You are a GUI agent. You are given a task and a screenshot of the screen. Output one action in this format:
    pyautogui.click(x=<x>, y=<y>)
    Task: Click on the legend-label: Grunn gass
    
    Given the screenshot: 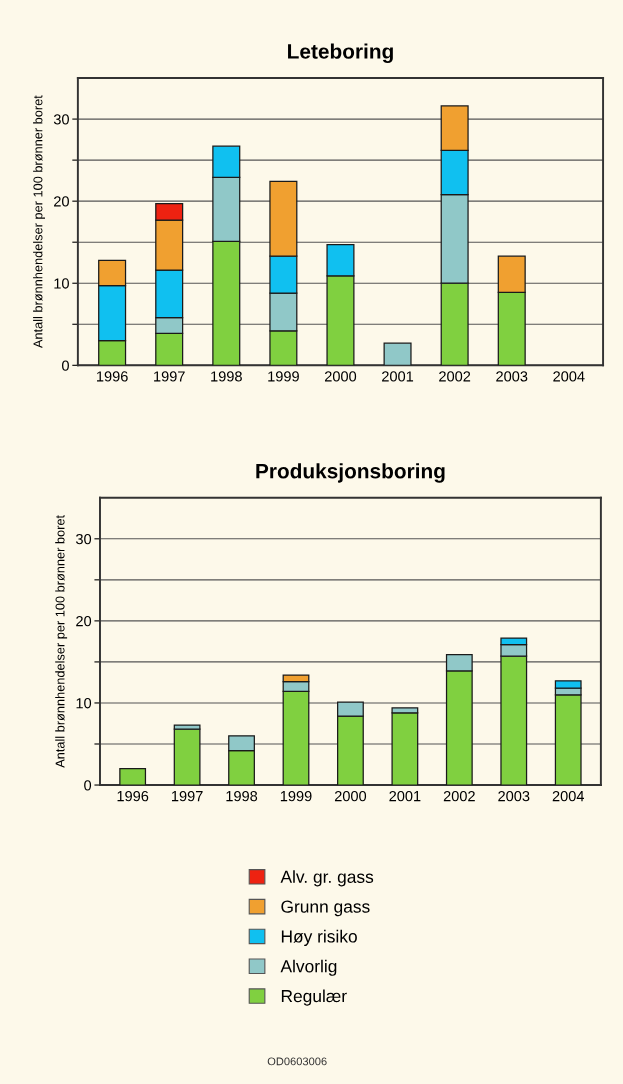 What is the action you would take?
    pyautogui.click(x=325, y=908)
    